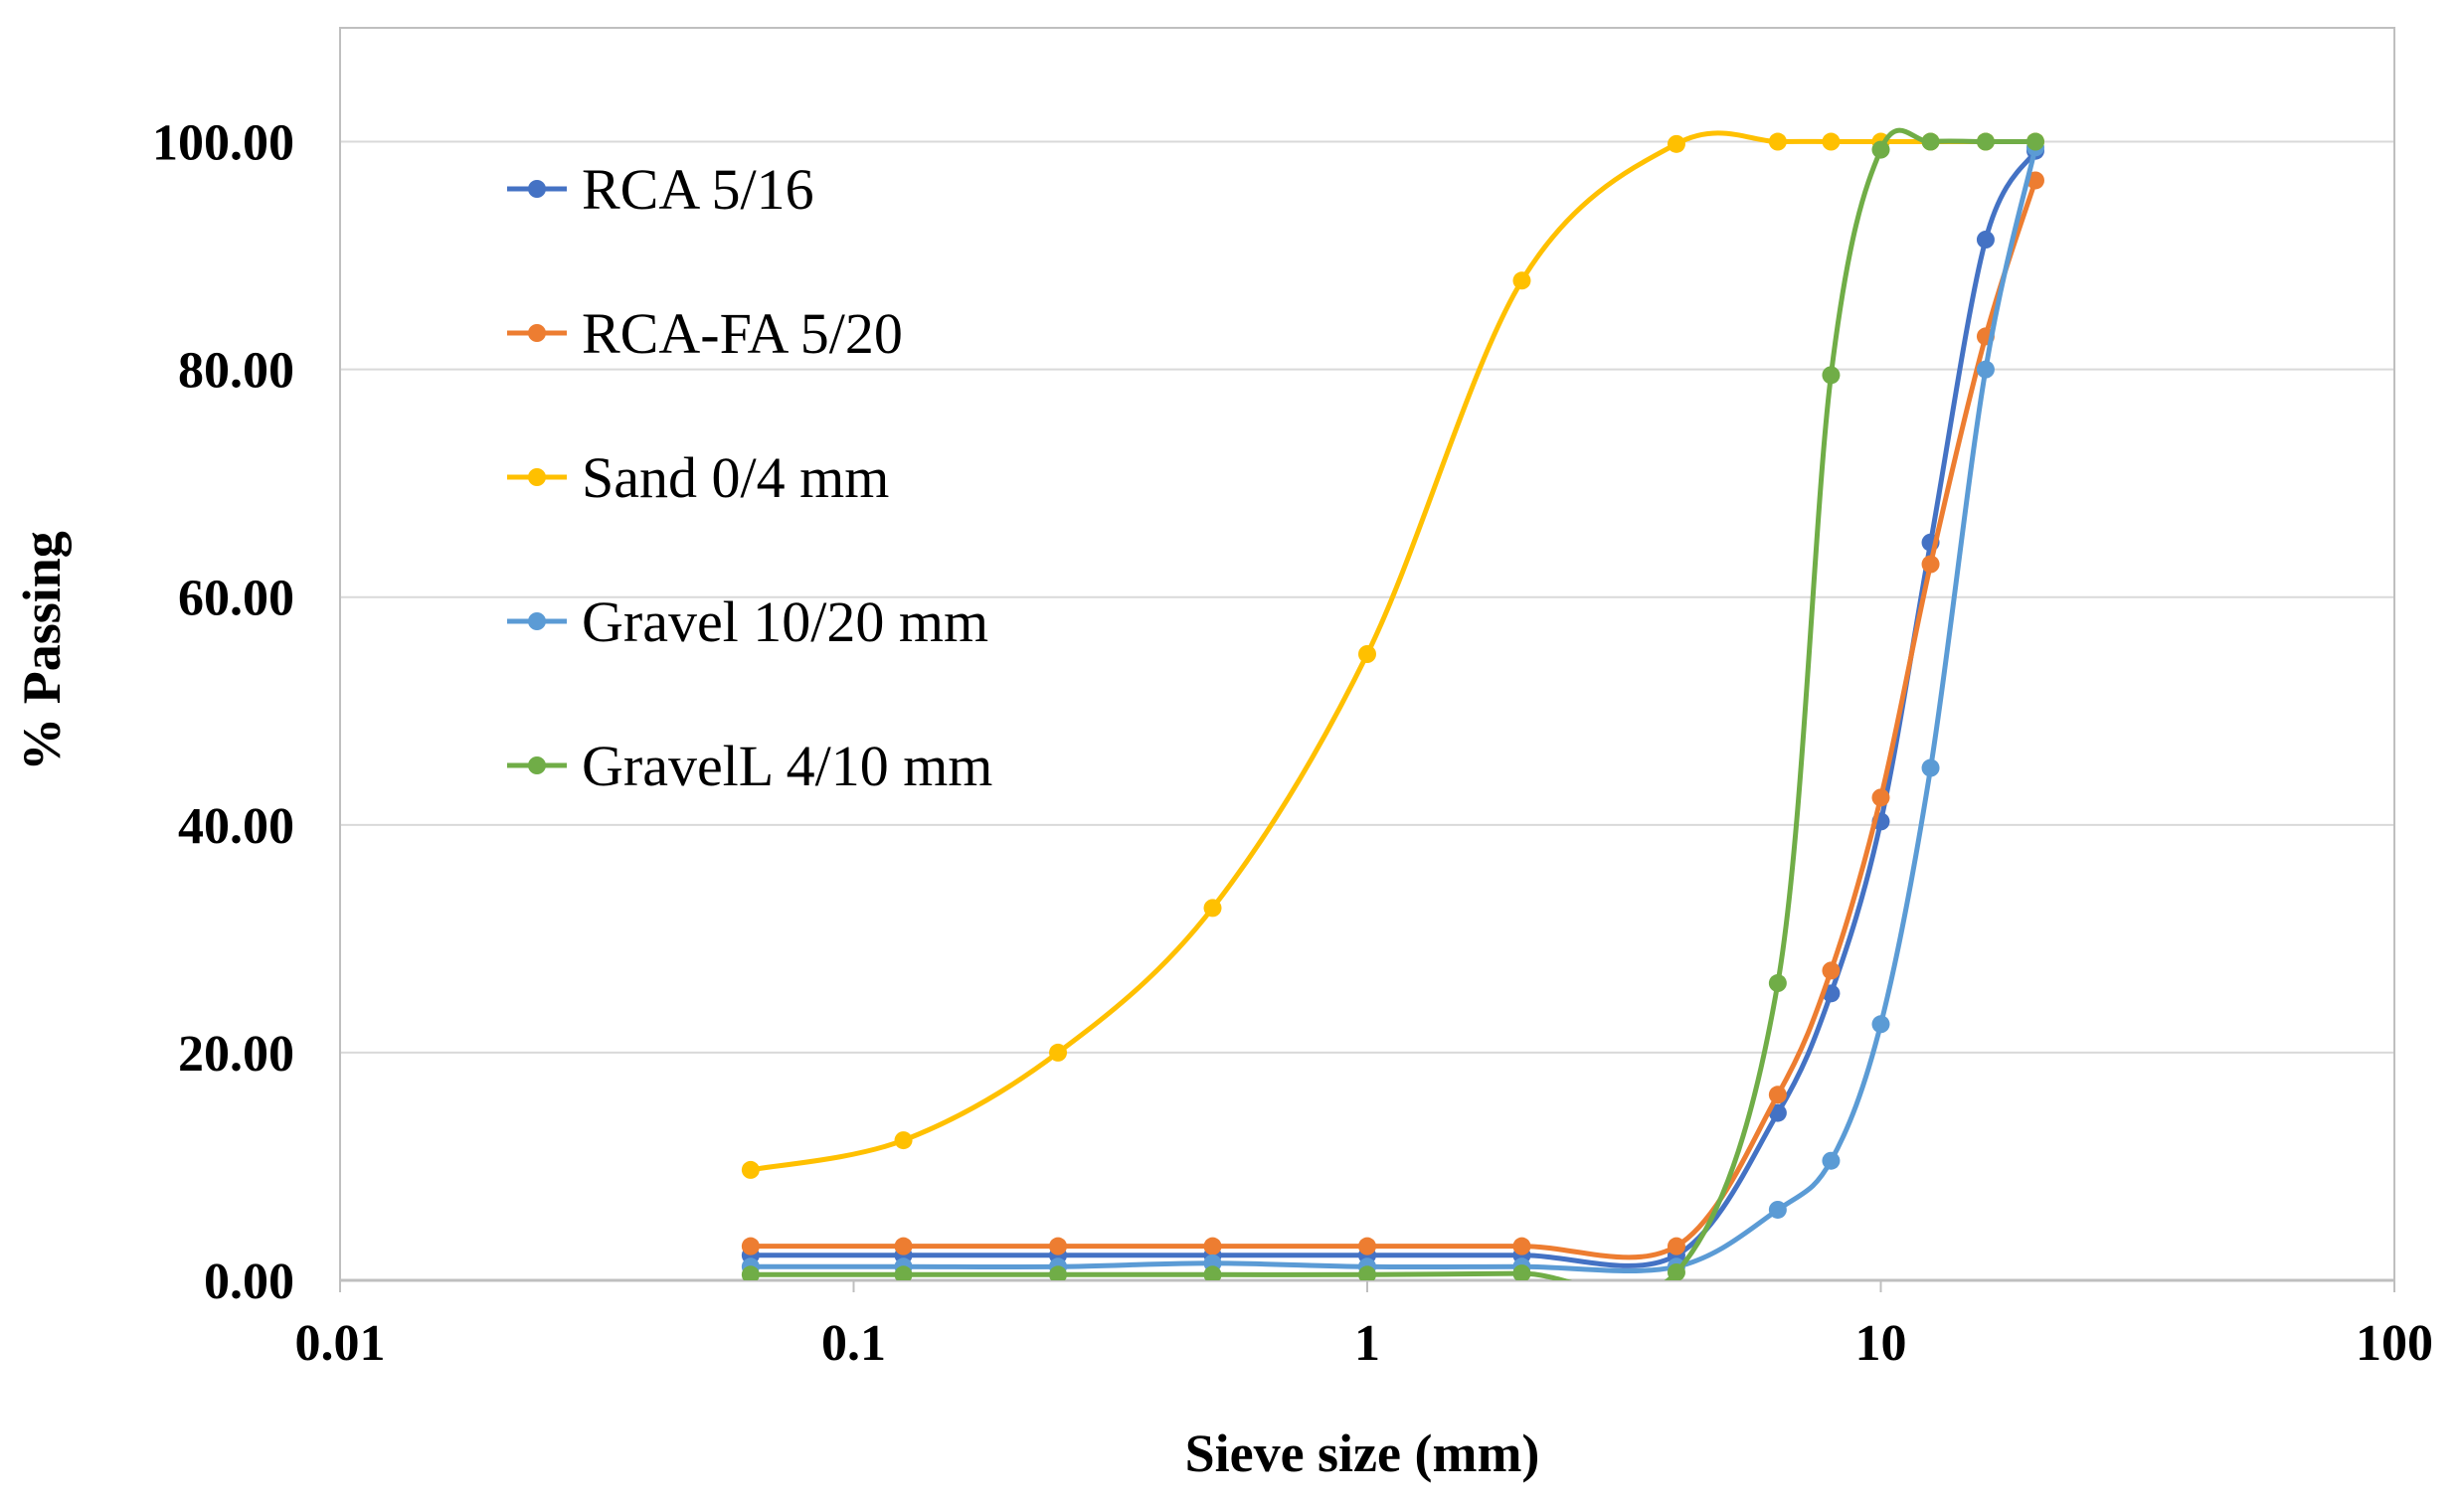  What do you see at coordinates (785, 621) in the screenshot?
I see `legend-label-3: Gravel 10/20 mm` at bounding box center [785, 621].